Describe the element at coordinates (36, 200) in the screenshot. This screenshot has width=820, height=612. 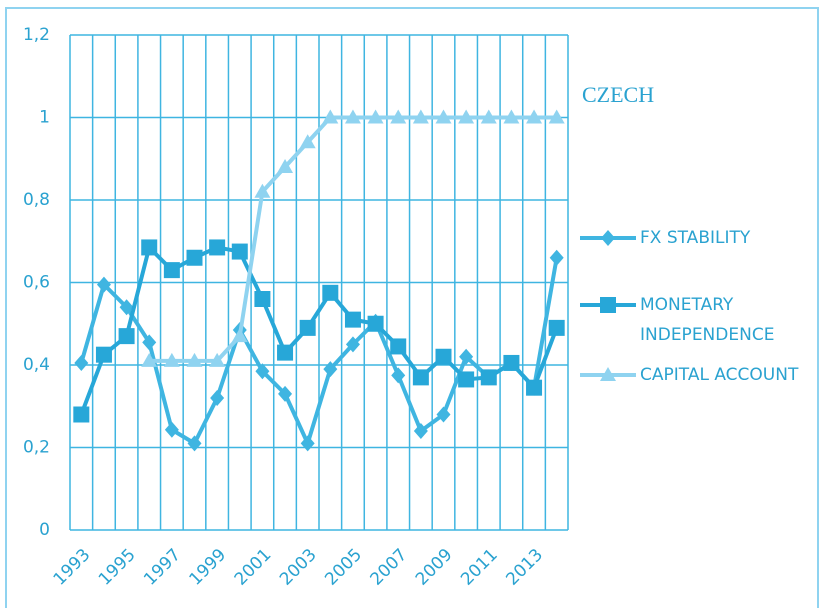
I see `y-tick-label: 0,8` at that location.